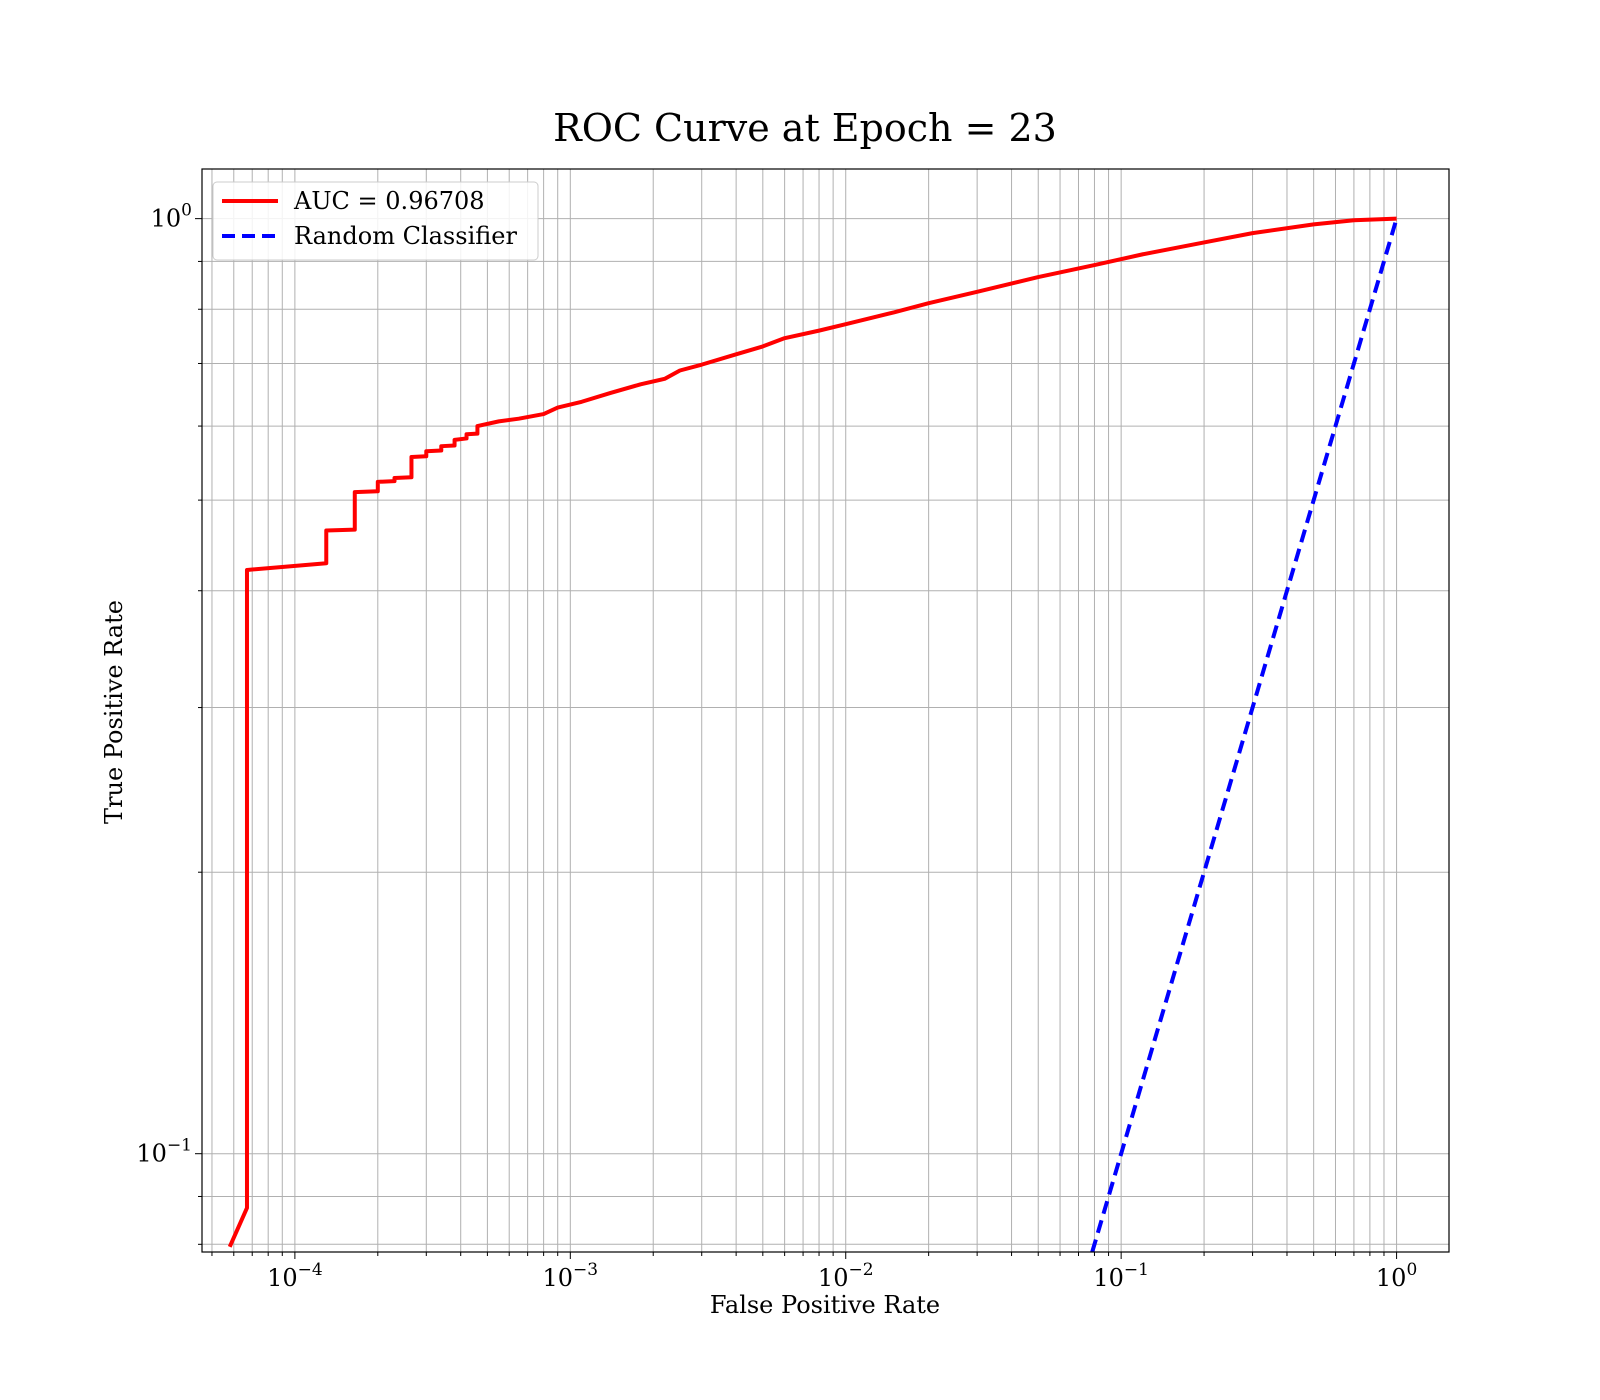 The image size is (1600, 1400). What do you see at coordinates (825, 1305) in the screenshot?
I see `x-axis-label: False Positive Rate` at bounding box center [825, 1305].